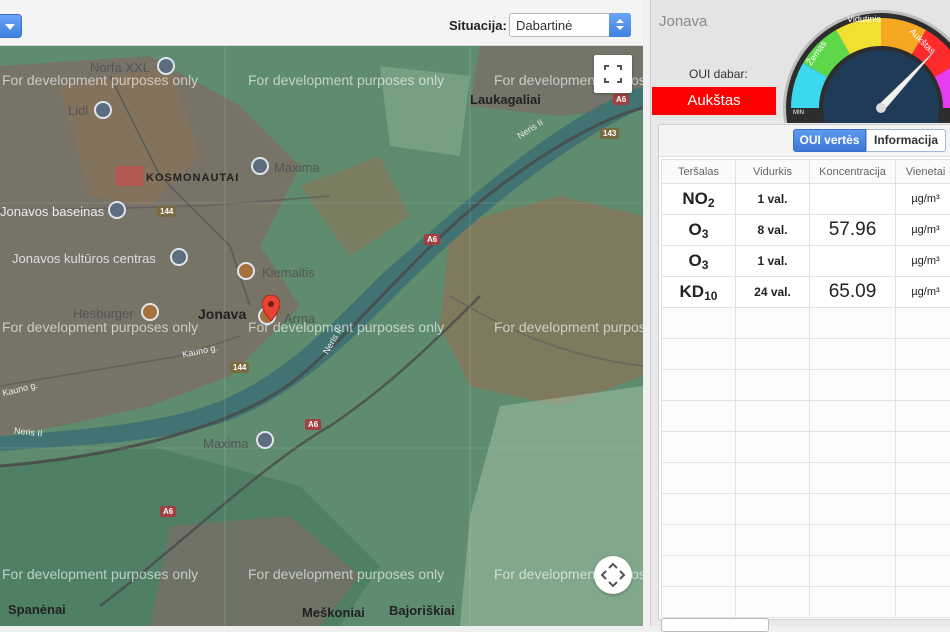 The width and height of the screenshot is (950, 632). Describe the element at coordinates (853, 230) in the screenshot. I see `concentration-value: 57.96` at that location.